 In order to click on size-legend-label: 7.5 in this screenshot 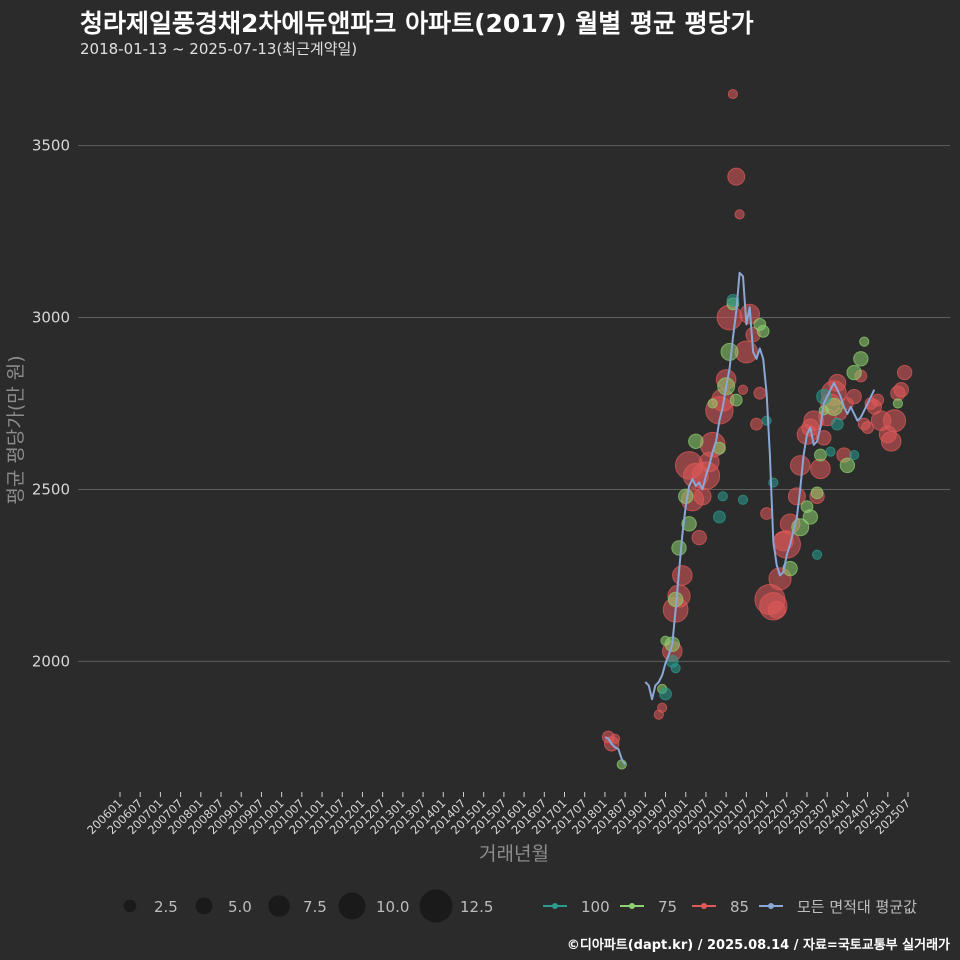, I will do `click(315, 907)`.